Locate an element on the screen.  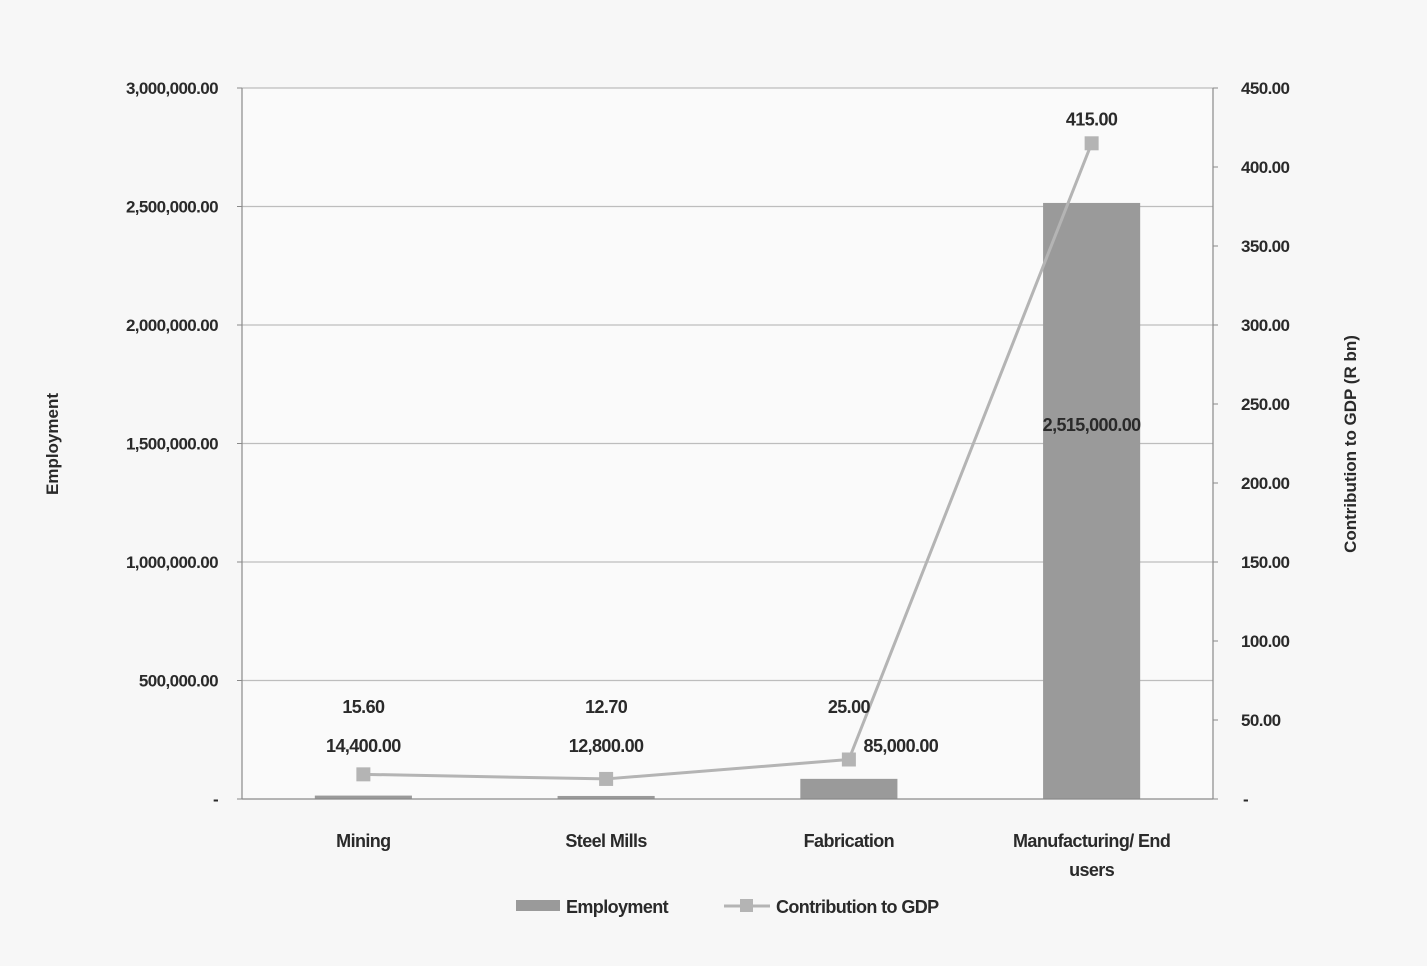
category-label: Manufacturing/ End users is located at coordinates (1091, 855).